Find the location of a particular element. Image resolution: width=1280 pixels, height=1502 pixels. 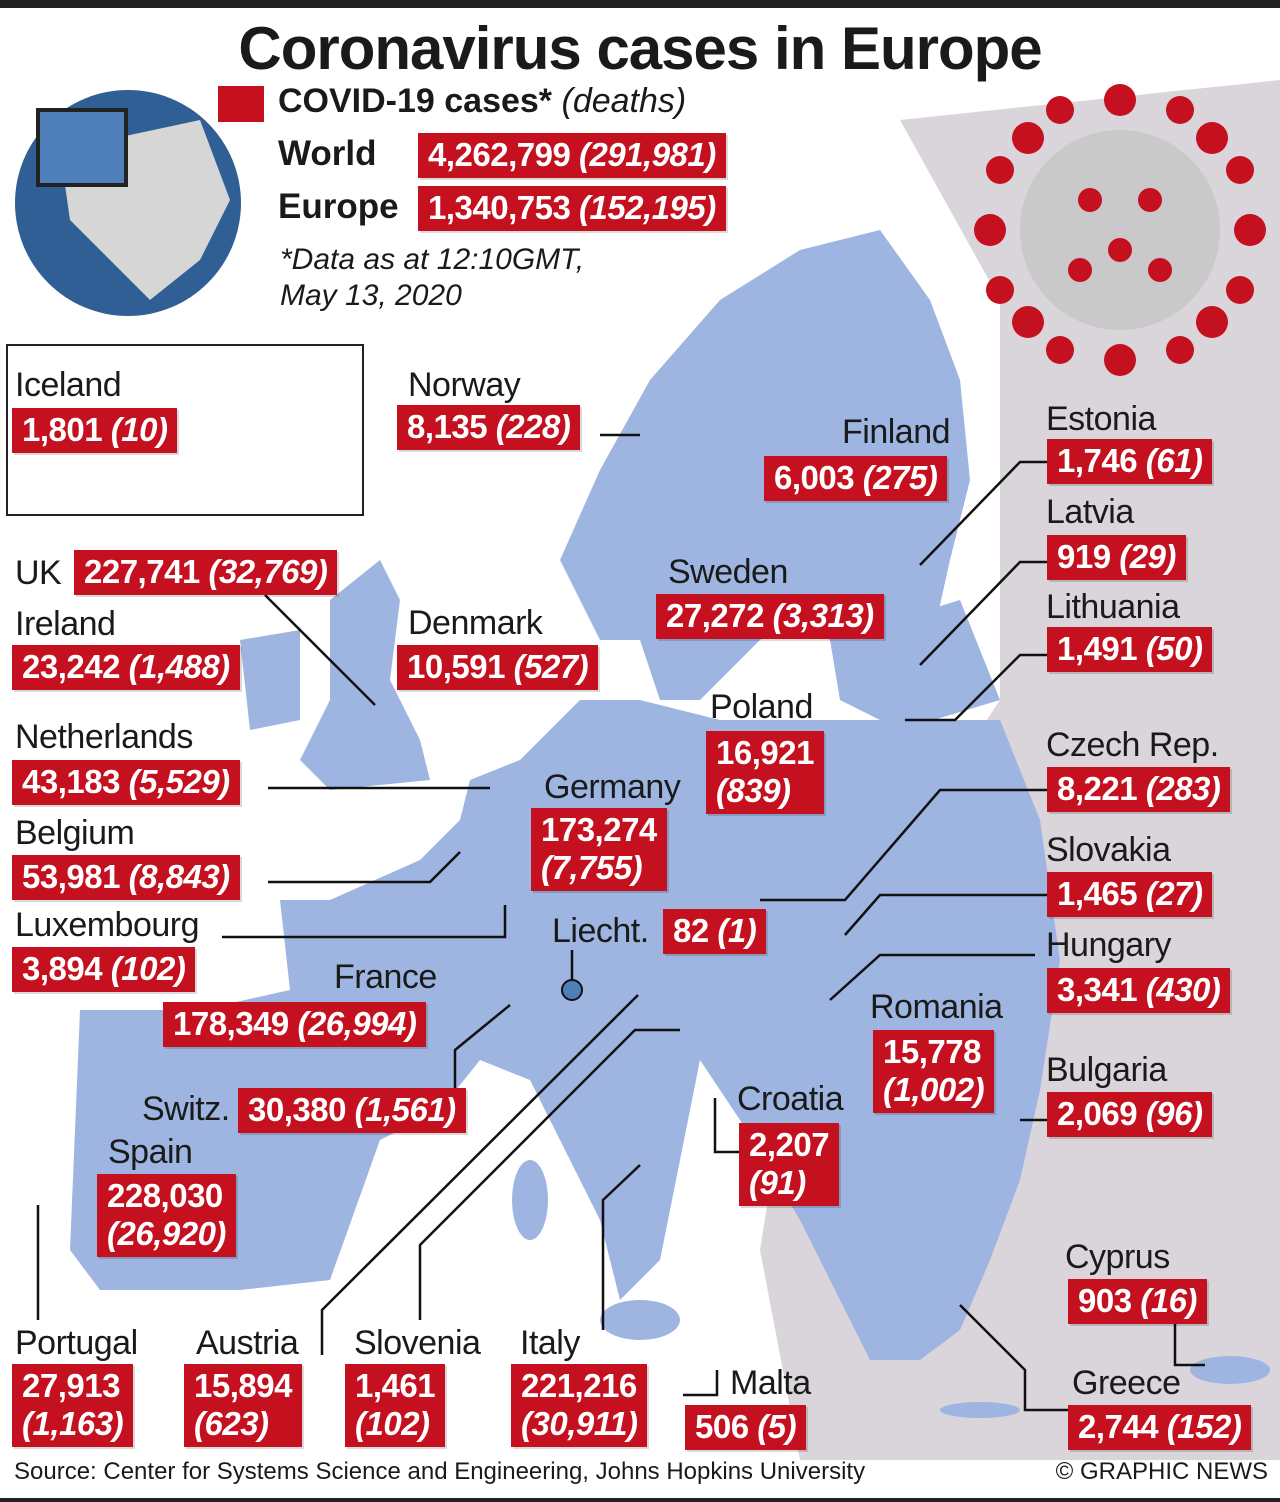

country-stats-greece: 2,744 (152) is located at coordinates (1160, 1427).